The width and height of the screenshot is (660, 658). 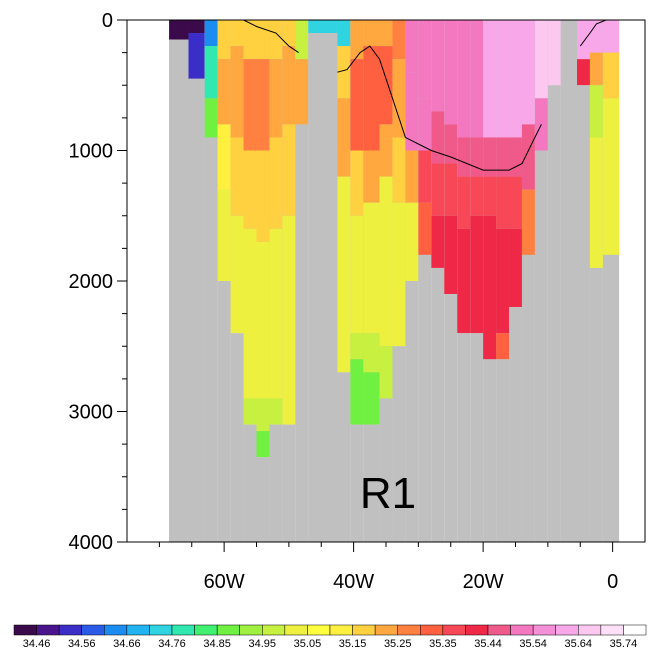 I want to click on x-tick-label: 20W, so click(x=483, y=582).